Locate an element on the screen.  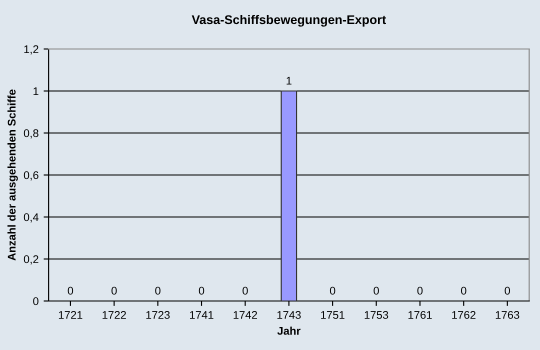
y-tick-label: 0,2 is located at coordinates (31, 259).